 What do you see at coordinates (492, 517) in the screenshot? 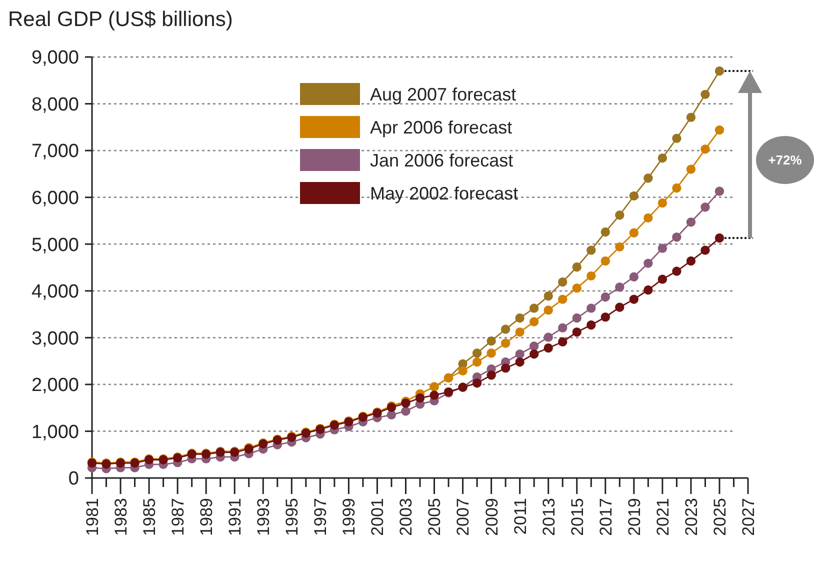
I see `x-tick-label: 2009` at bounding box center [492, 517].